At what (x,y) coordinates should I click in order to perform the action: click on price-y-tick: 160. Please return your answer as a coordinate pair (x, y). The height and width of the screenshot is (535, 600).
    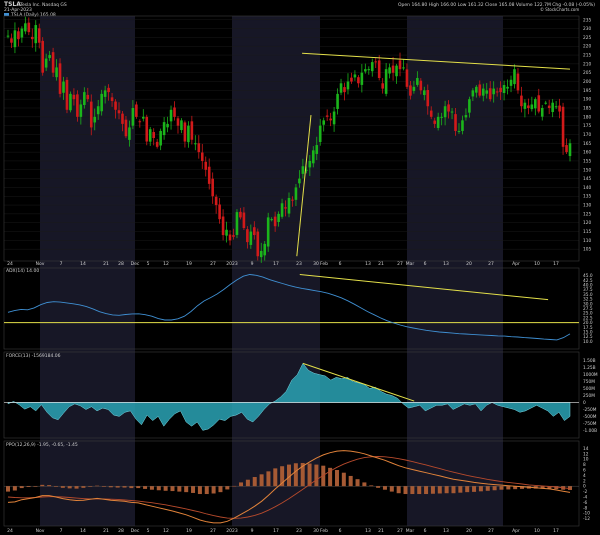
    Looking at the image, I should click on (587, 153).